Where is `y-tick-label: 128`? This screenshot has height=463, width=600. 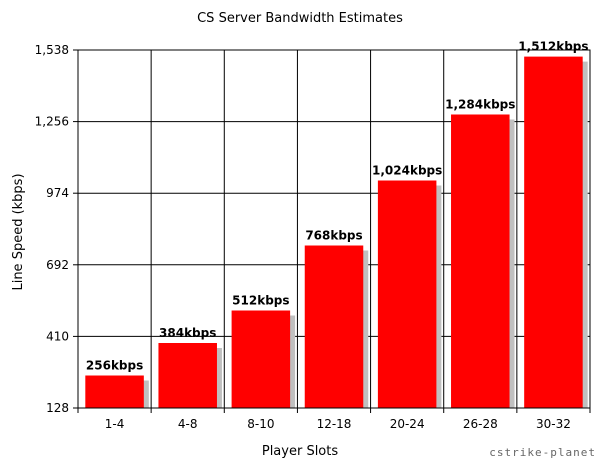
y-tick-label: 128 is located at coordinates (57, 408).